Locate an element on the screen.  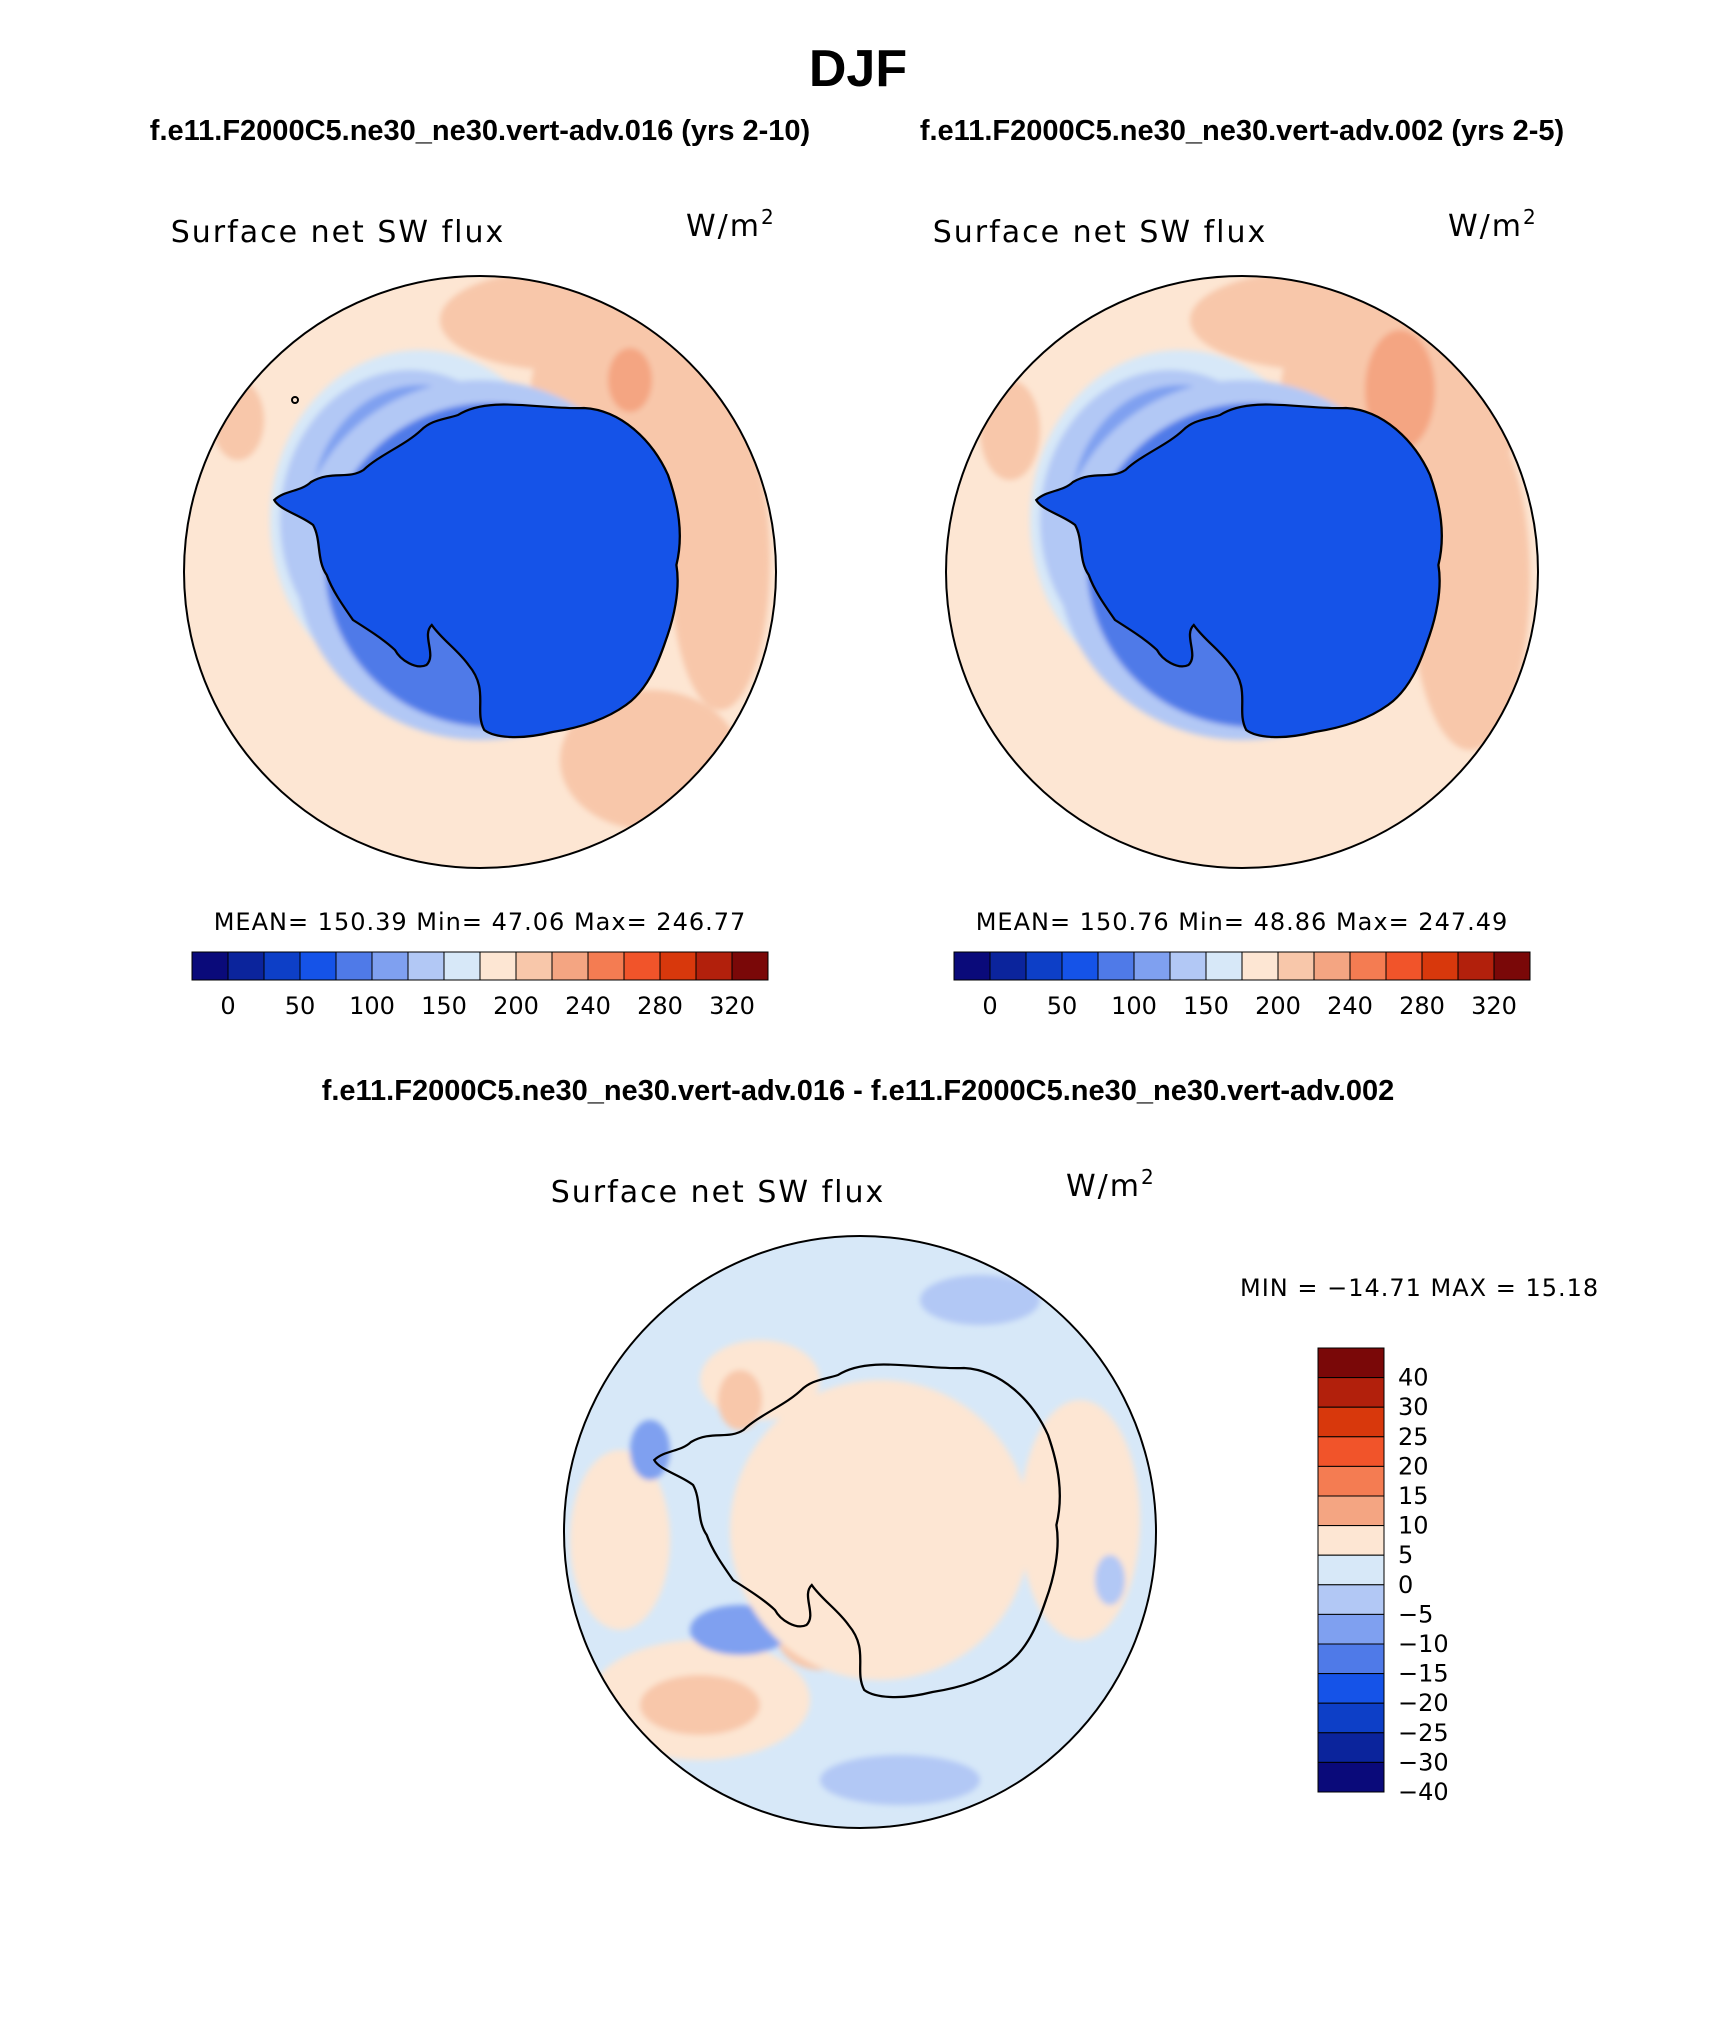
panel-c-colorbar-tick-label: 30 is located at coordinates (1413, 1407).